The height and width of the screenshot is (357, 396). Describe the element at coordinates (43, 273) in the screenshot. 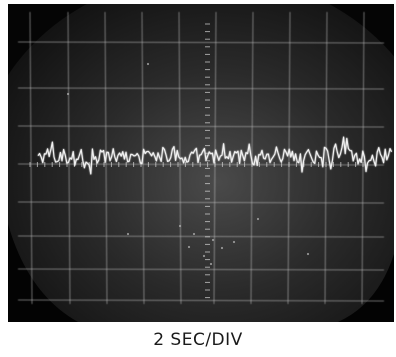

I see `bezel-edge` at that location.